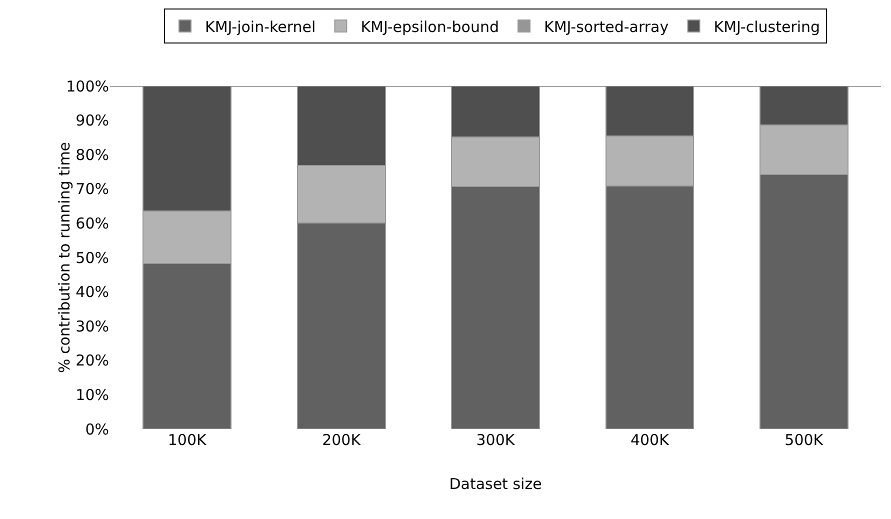 This screenshot has width=891, height=519. Describe the element at coordinates (188, 440) in the screenshot. I see `x-tick-label: 100K` at that location.